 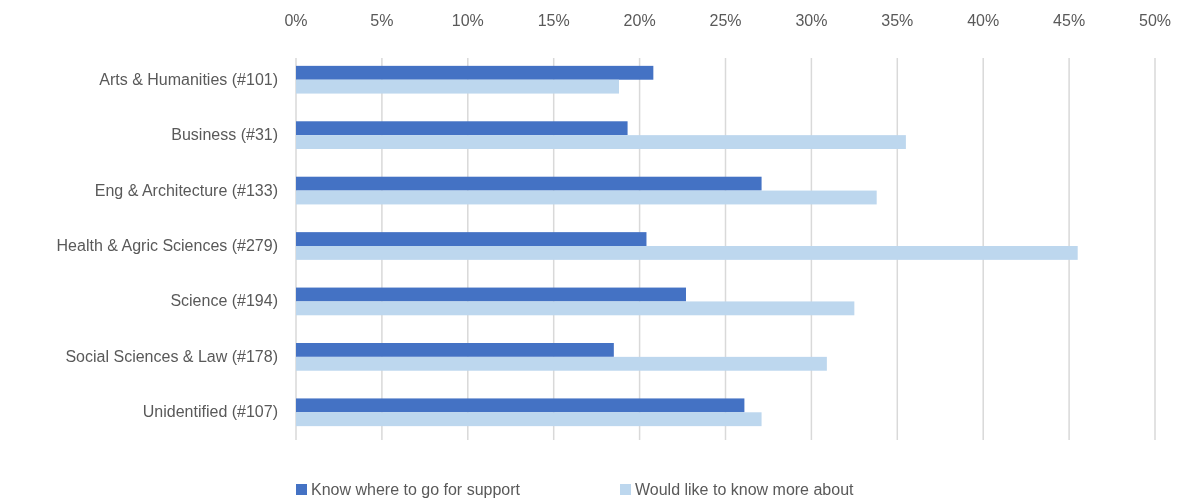 I want to click on y-tick-label: Unidentified (#107), so click(x=210, y=412).